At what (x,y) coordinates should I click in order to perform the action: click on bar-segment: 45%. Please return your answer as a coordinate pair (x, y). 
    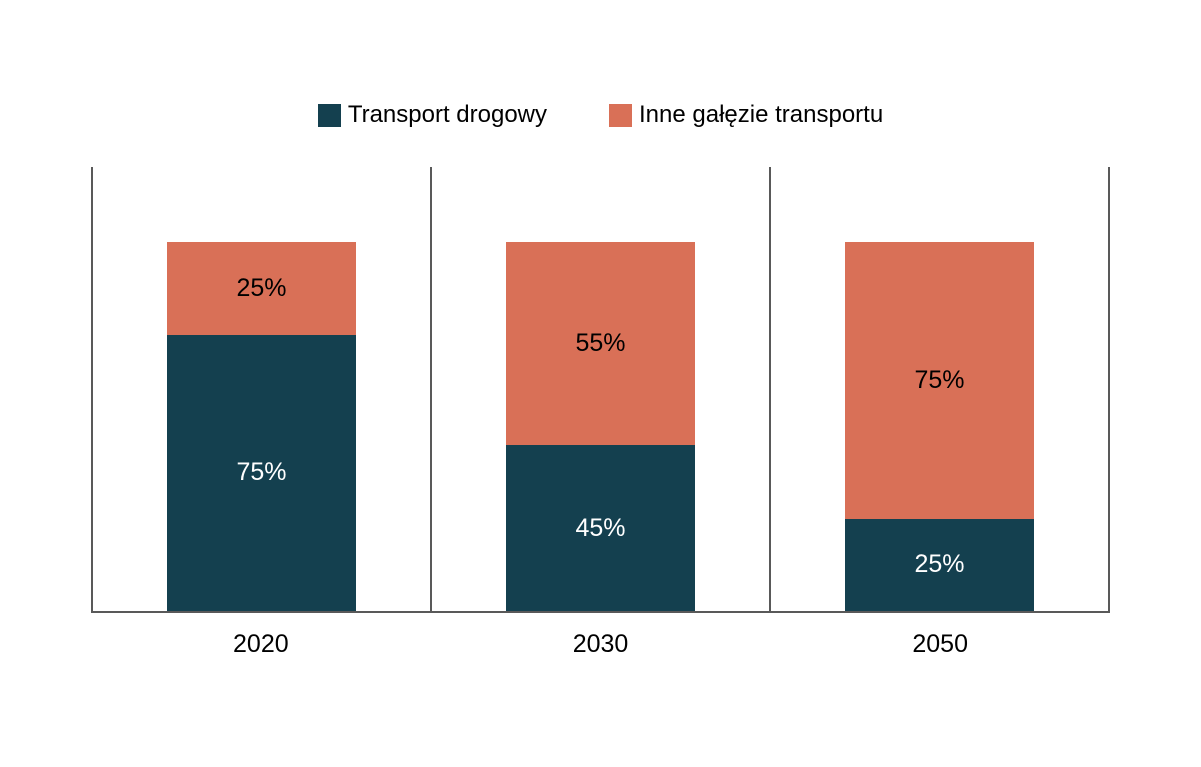
    Looking at the image, I should click on (600, 528).